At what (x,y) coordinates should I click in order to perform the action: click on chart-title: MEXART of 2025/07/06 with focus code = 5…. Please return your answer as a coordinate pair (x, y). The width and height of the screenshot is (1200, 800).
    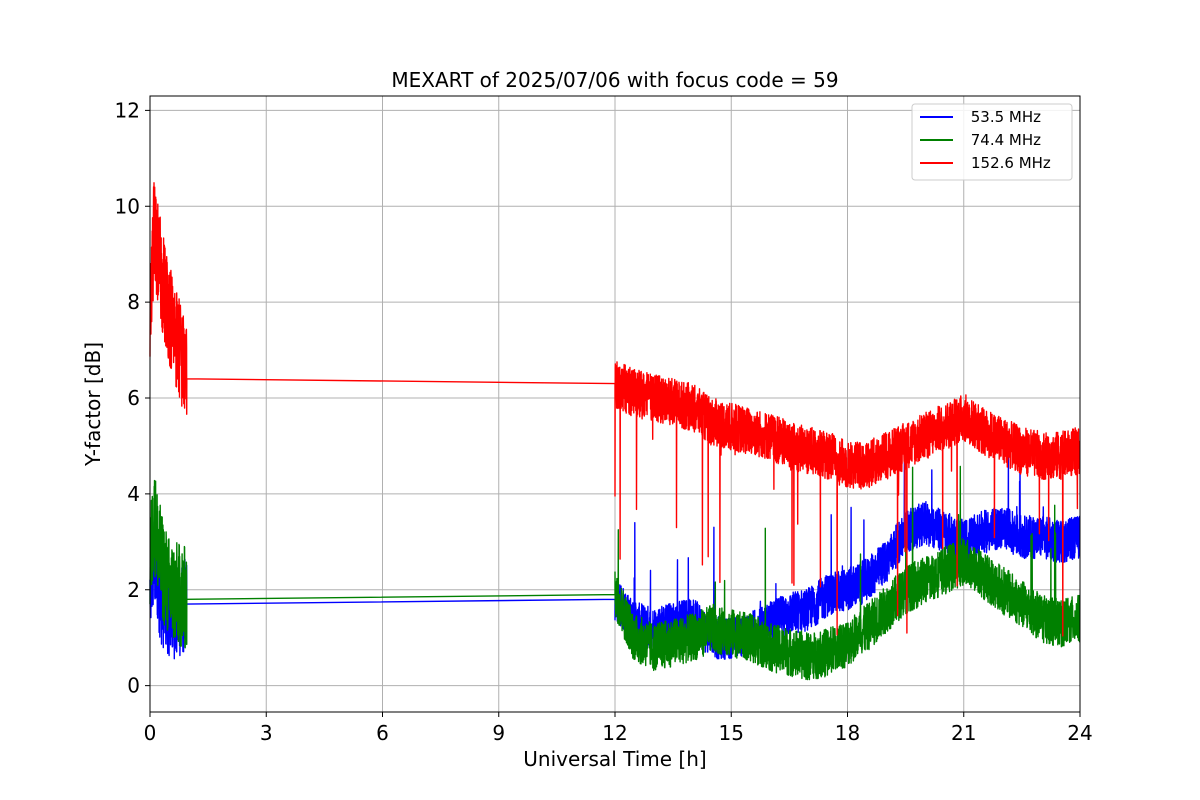
    Looking at the image, I should click on (614, 80).